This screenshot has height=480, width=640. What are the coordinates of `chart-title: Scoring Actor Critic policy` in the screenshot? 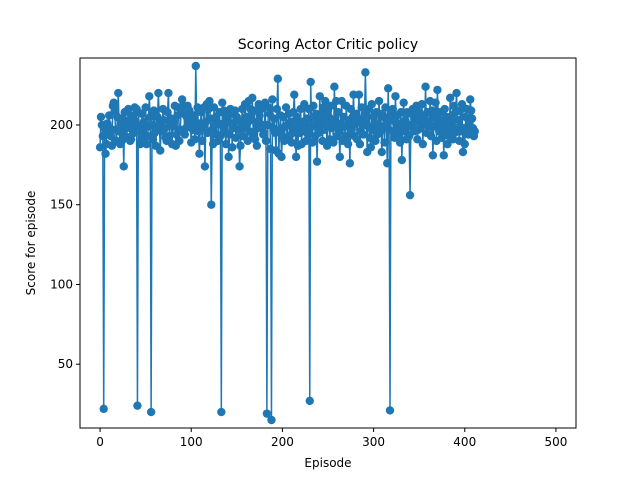 It's located at (328, 45).